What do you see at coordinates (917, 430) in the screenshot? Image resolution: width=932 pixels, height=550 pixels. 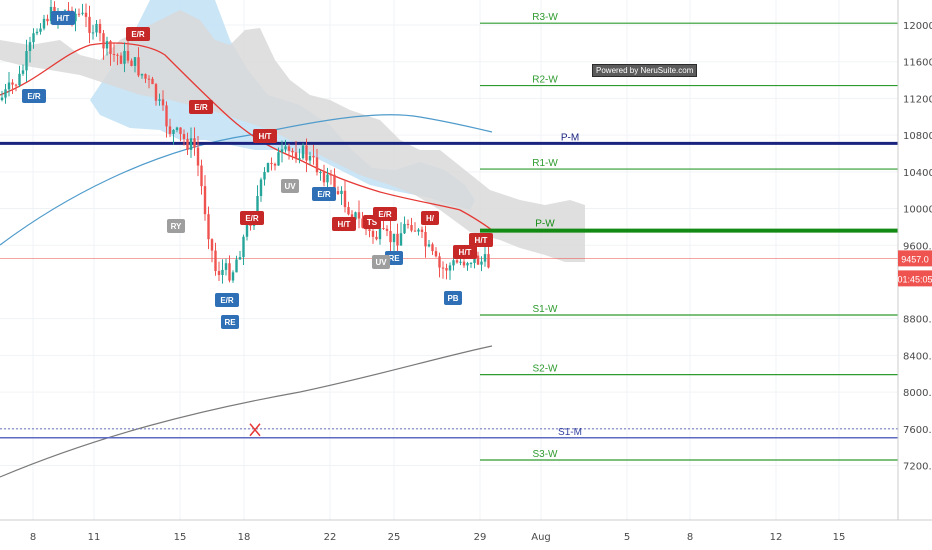 I see `y-tick-label: 7600.0` at bounding box center [917, 430].